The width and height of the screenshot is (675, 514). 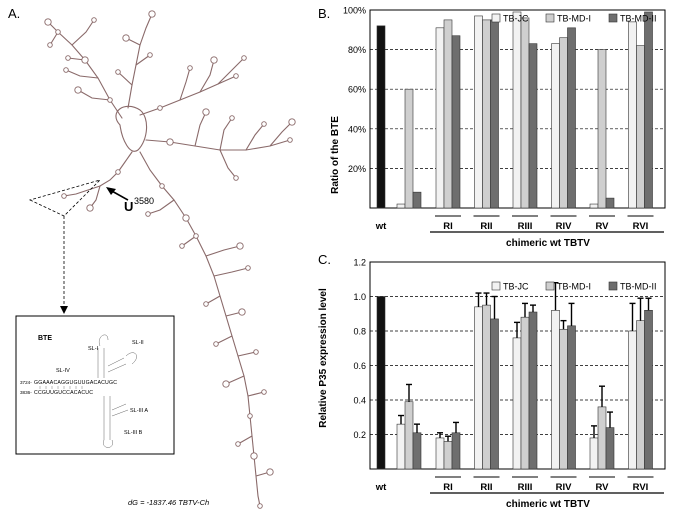 I want to click on x-tick-label-wt: wt, so click(x=381, y=226).